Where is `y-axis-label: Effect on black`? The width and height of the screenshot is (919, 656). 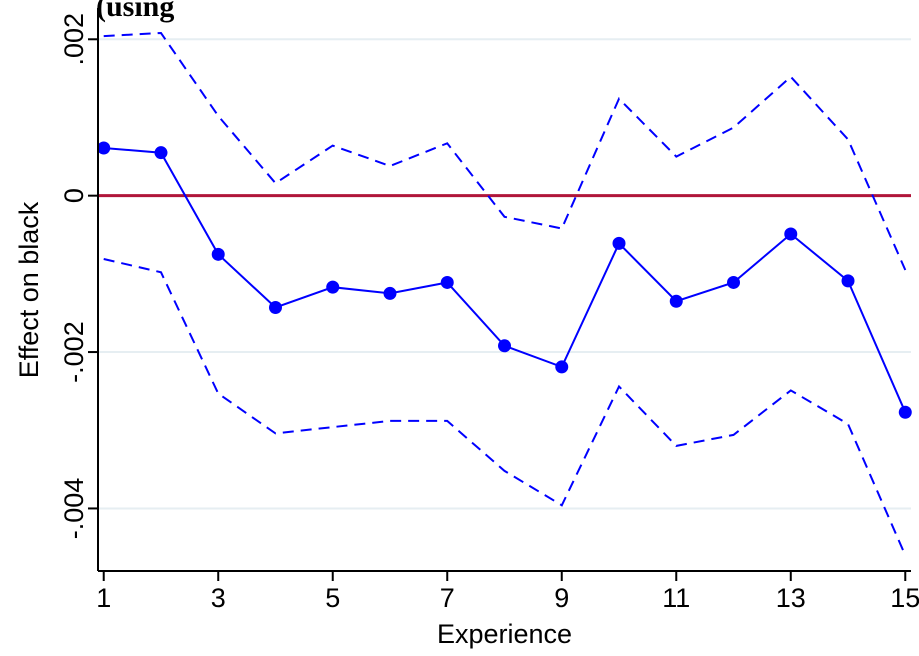
y-axis-label: Effect on black is located at coordinates (29, 289).